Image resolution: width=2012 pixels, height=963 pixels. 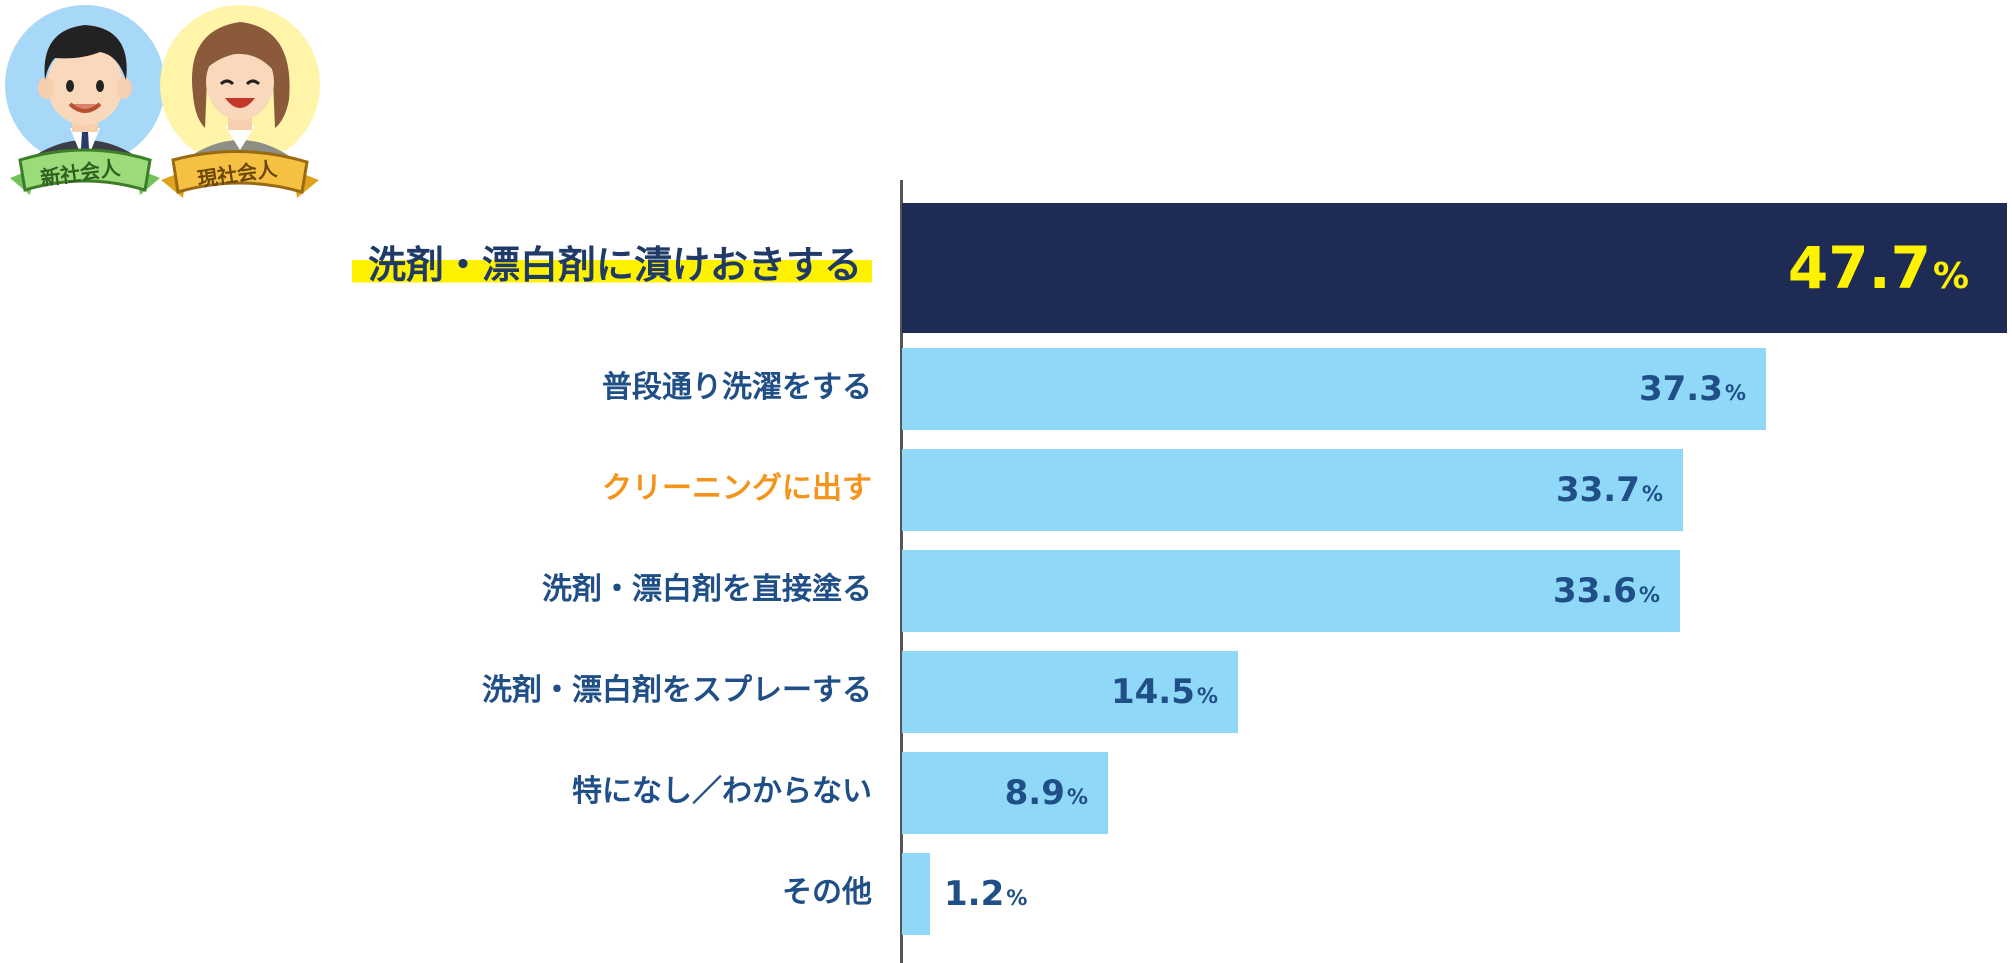 What do you see at coordinates (1878, 268) in the screenshot?
I see `value-label-0: 47.7%` at bounding box center [1878, 268].